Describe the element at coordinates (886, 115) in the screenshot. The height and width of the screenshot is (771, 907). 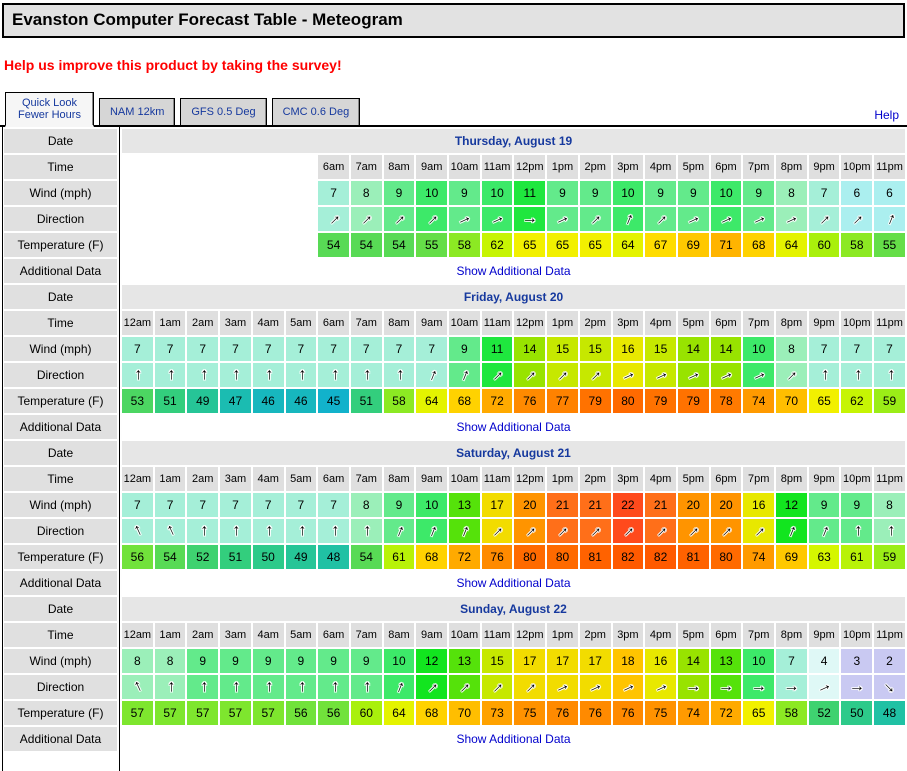
I see `help-link: Help` at that location.